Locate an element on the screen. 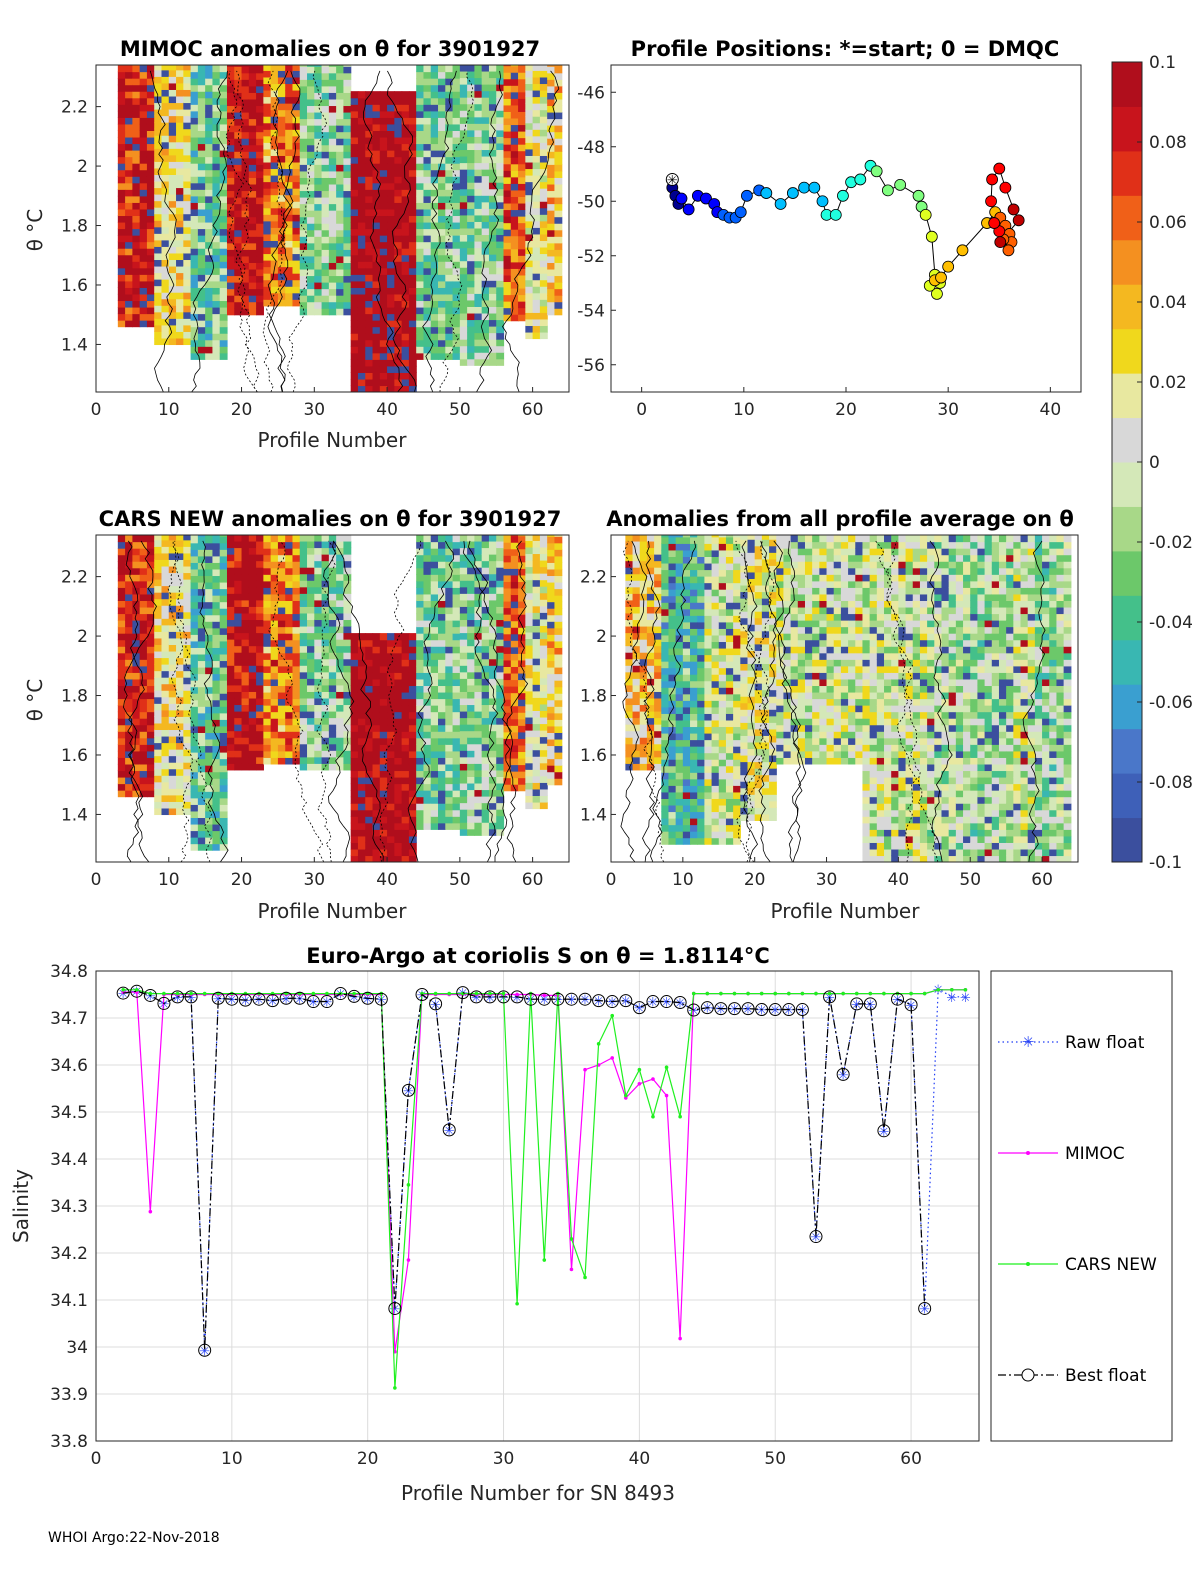 The image size is (1200, 1575). y-tick-label: -50 is located at coordinates (591, 202).